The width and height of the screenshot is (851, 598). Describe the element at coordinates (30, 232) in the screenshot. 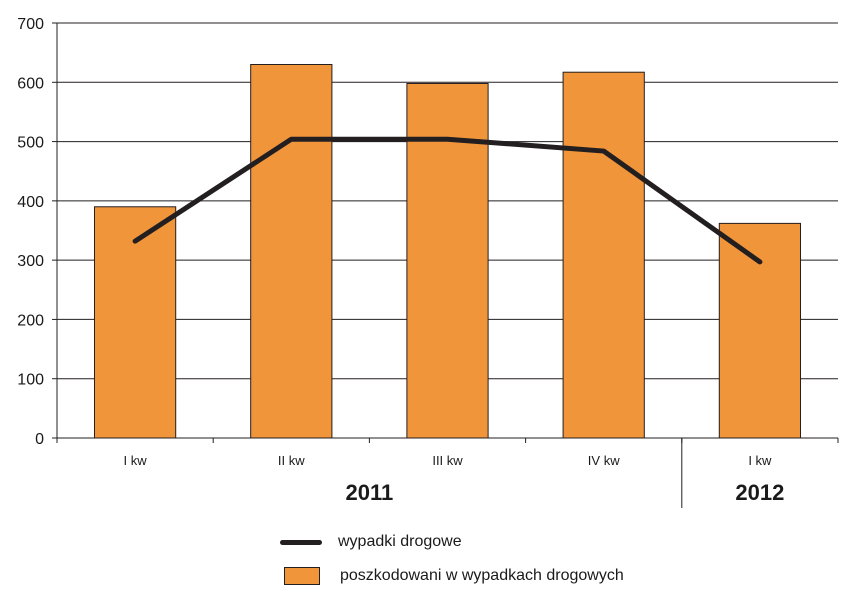

I see `y-tick-labels: 0 100 200 300 400 500 600 700` at that location.